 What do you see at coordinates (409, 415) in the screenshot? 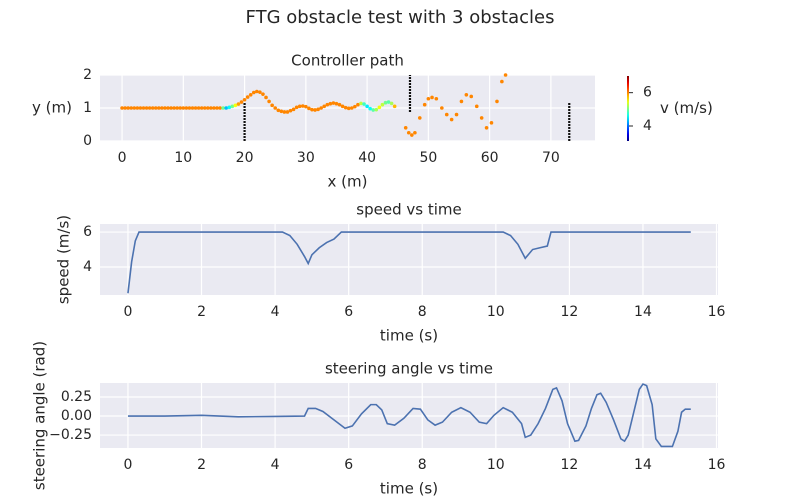
I see `series-line` at bounding box center [409, 415].